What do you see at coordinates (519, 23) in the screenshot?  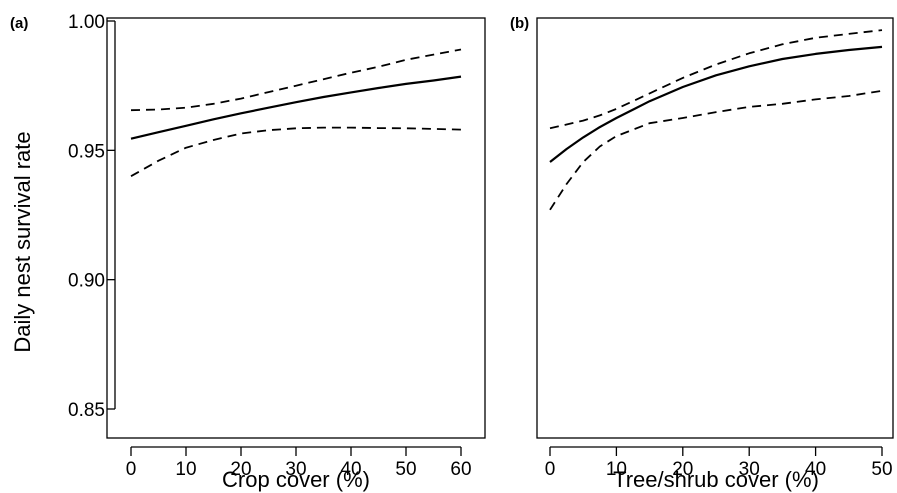 I see `panel-label: (b)` at bounding box center [519, 23].